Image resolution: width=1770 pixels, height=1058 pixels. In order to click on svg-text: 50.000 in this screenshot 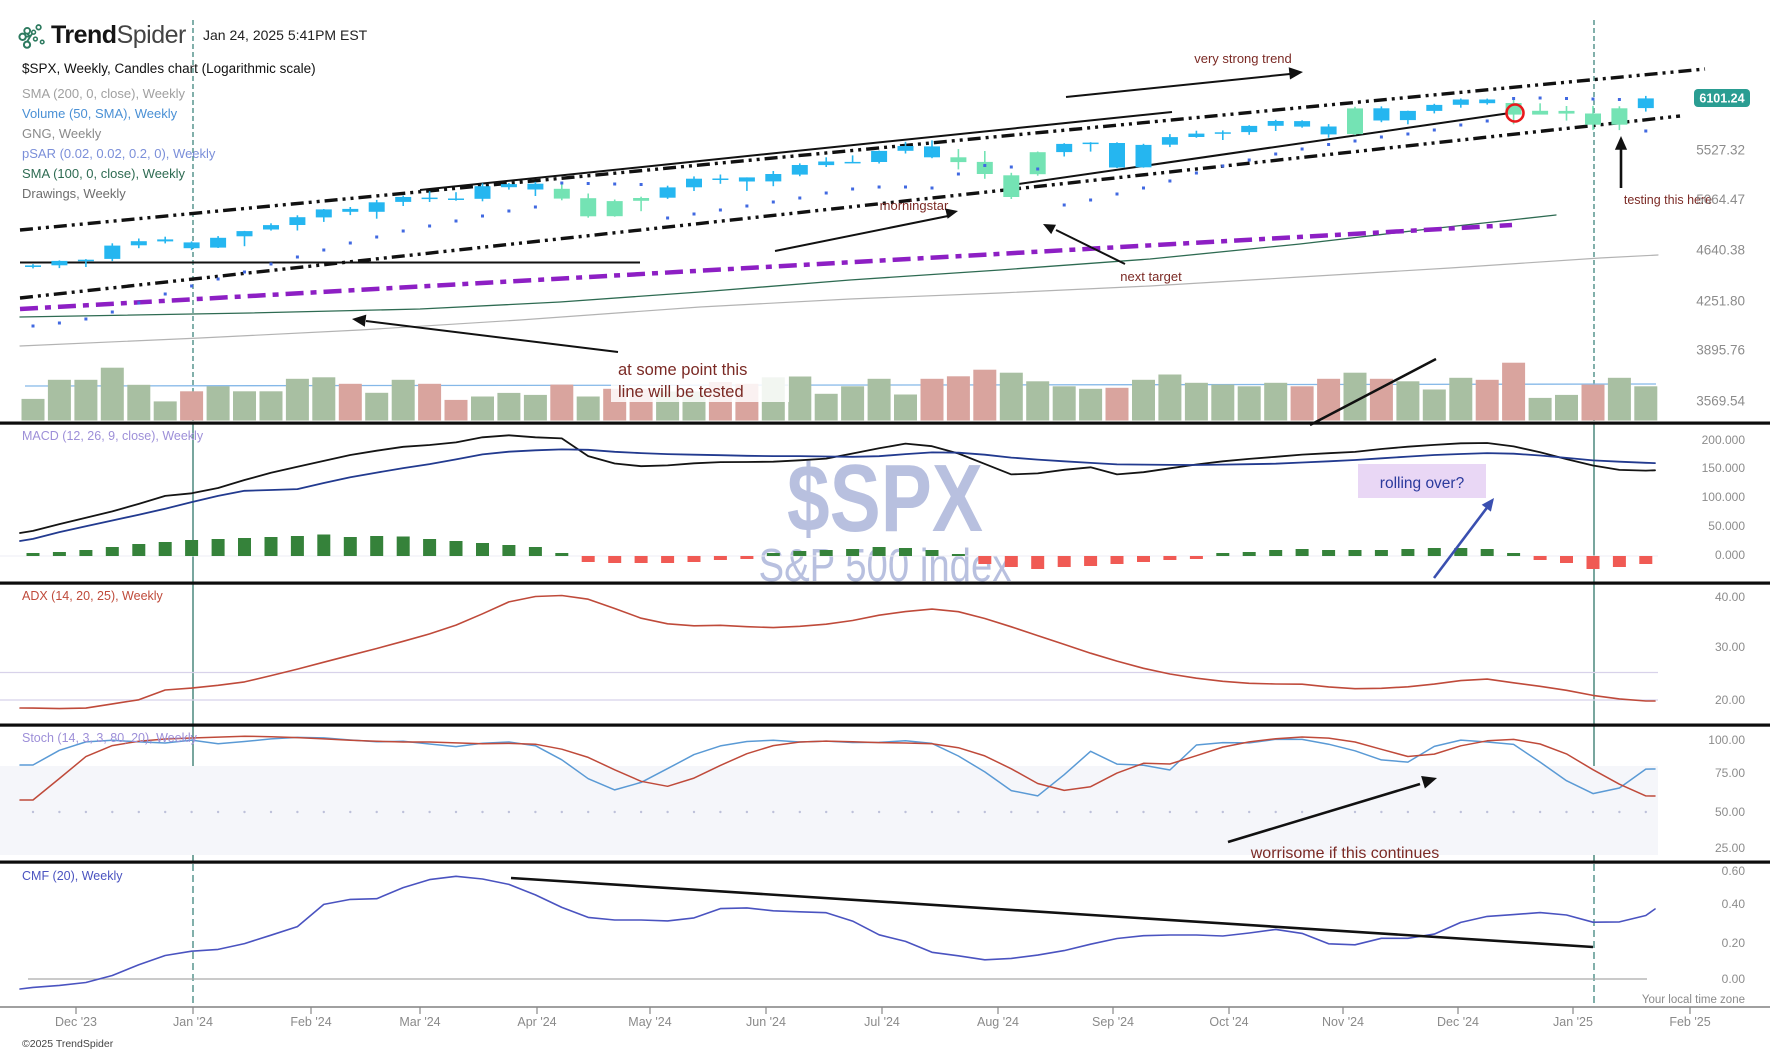, I will do `click(1726, 526)`.